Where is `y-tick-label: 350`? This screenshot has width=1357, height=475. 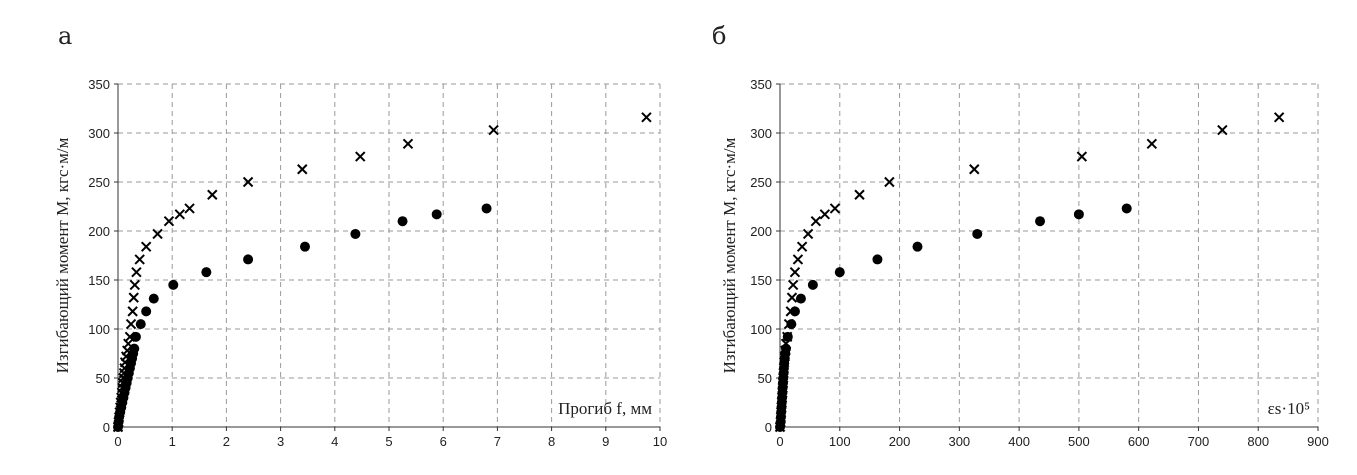
y-tick-label: 350 is located at coordinates (99, 84).